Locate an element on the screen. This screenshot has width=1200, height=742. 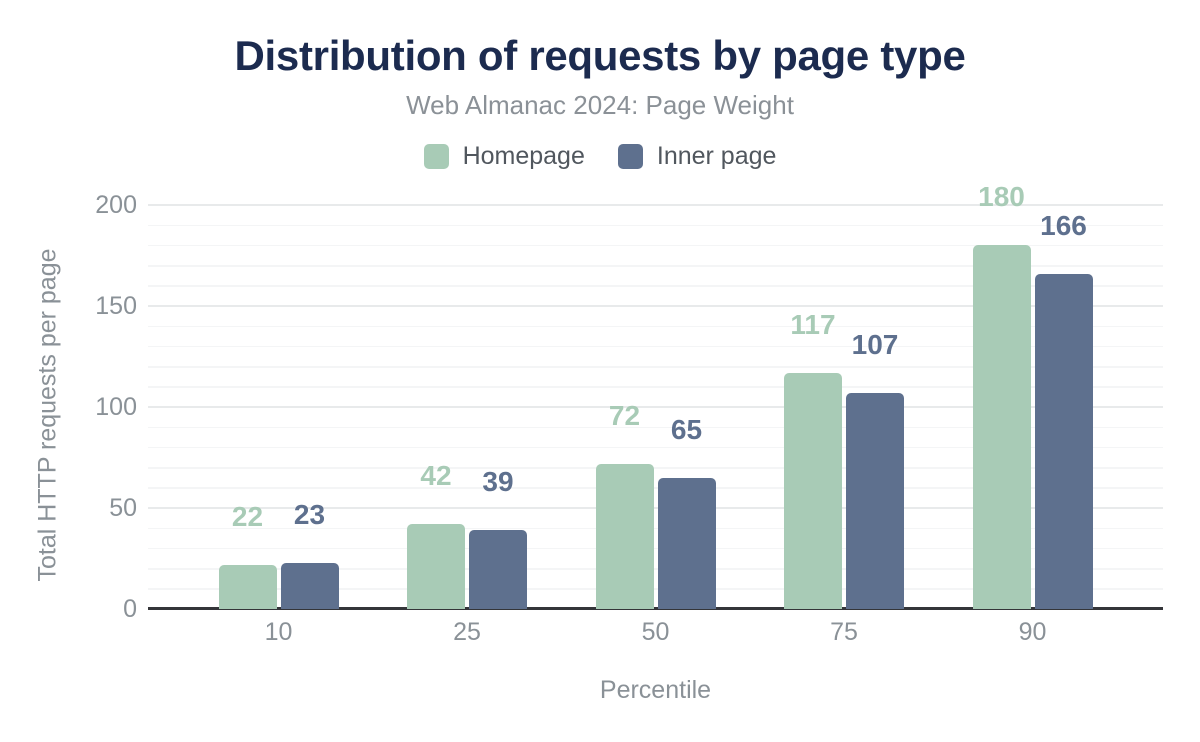
value-label-inner-page-p90: 166 is located at coordinates (1063, 225).